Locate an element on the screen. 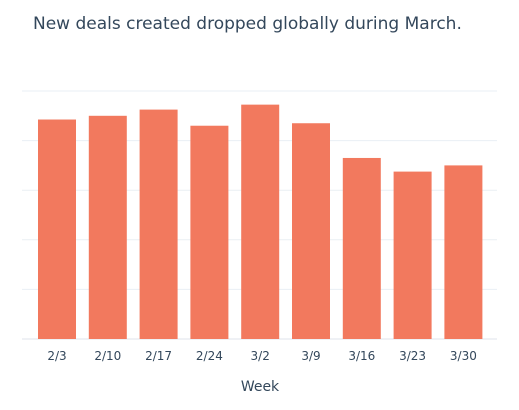  x-tick-label: 3/30 is located at coordinates (463, 356).